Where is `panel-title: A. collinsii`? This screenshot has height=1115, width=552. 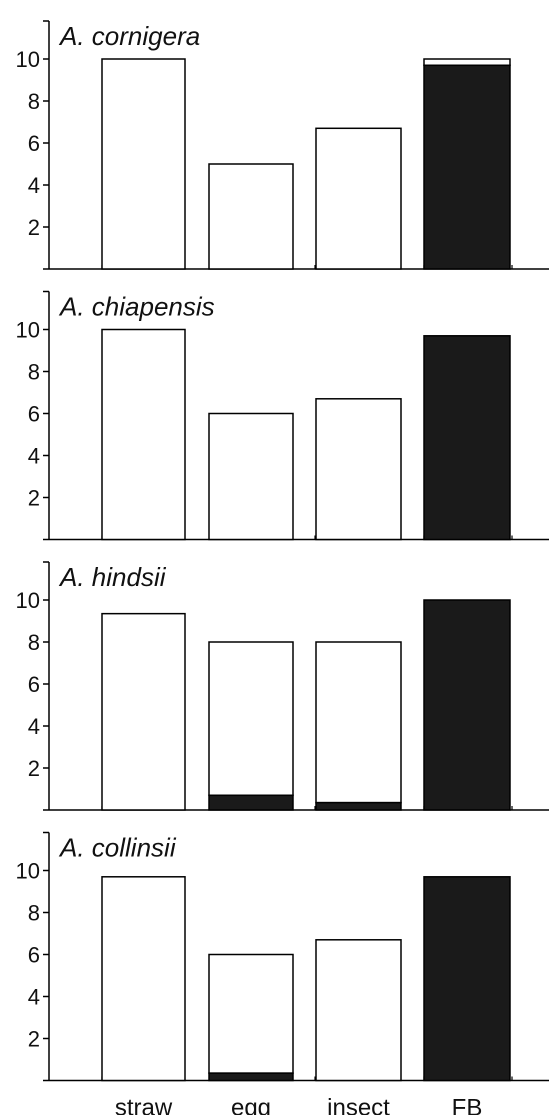
panel-title: A. collinsii is located at coordinates (117, 848).